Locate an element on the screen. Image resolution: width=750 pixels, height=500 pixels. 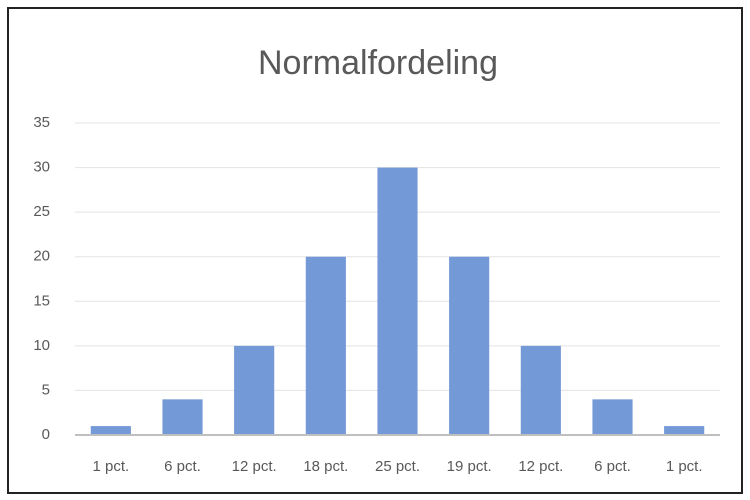
x-tick-label: 25 pct. is located at coordinates (397, 466).